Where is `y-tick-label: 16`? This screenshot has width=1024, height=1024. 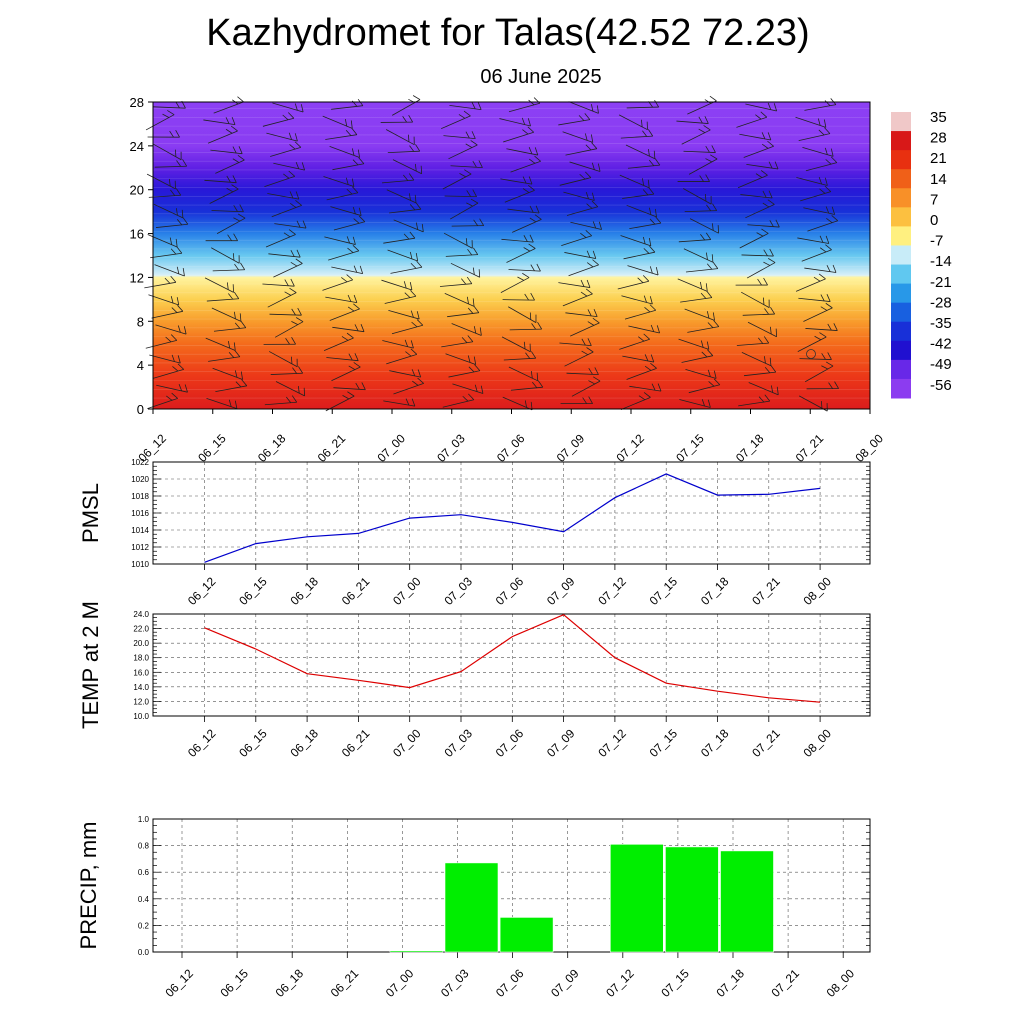 y-tick-label: 16 is located at coordinates (137, 234).